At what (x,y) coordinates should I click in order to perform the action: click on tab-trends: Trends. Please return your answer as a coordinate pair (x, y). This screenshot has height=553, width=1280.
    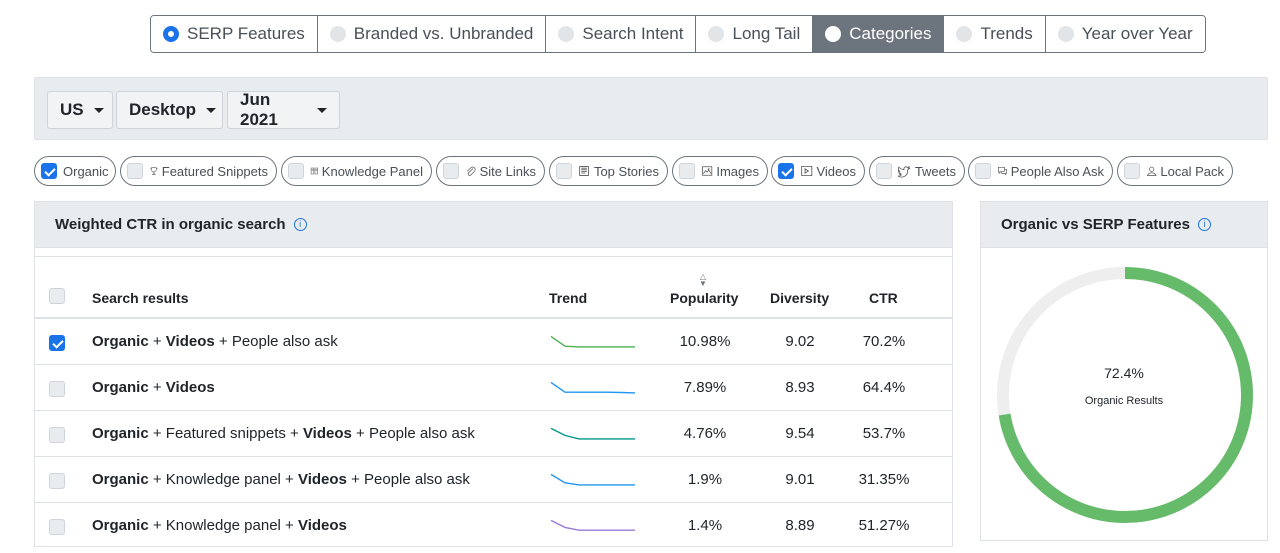
    Looking at the image, I should click on (995, 34).